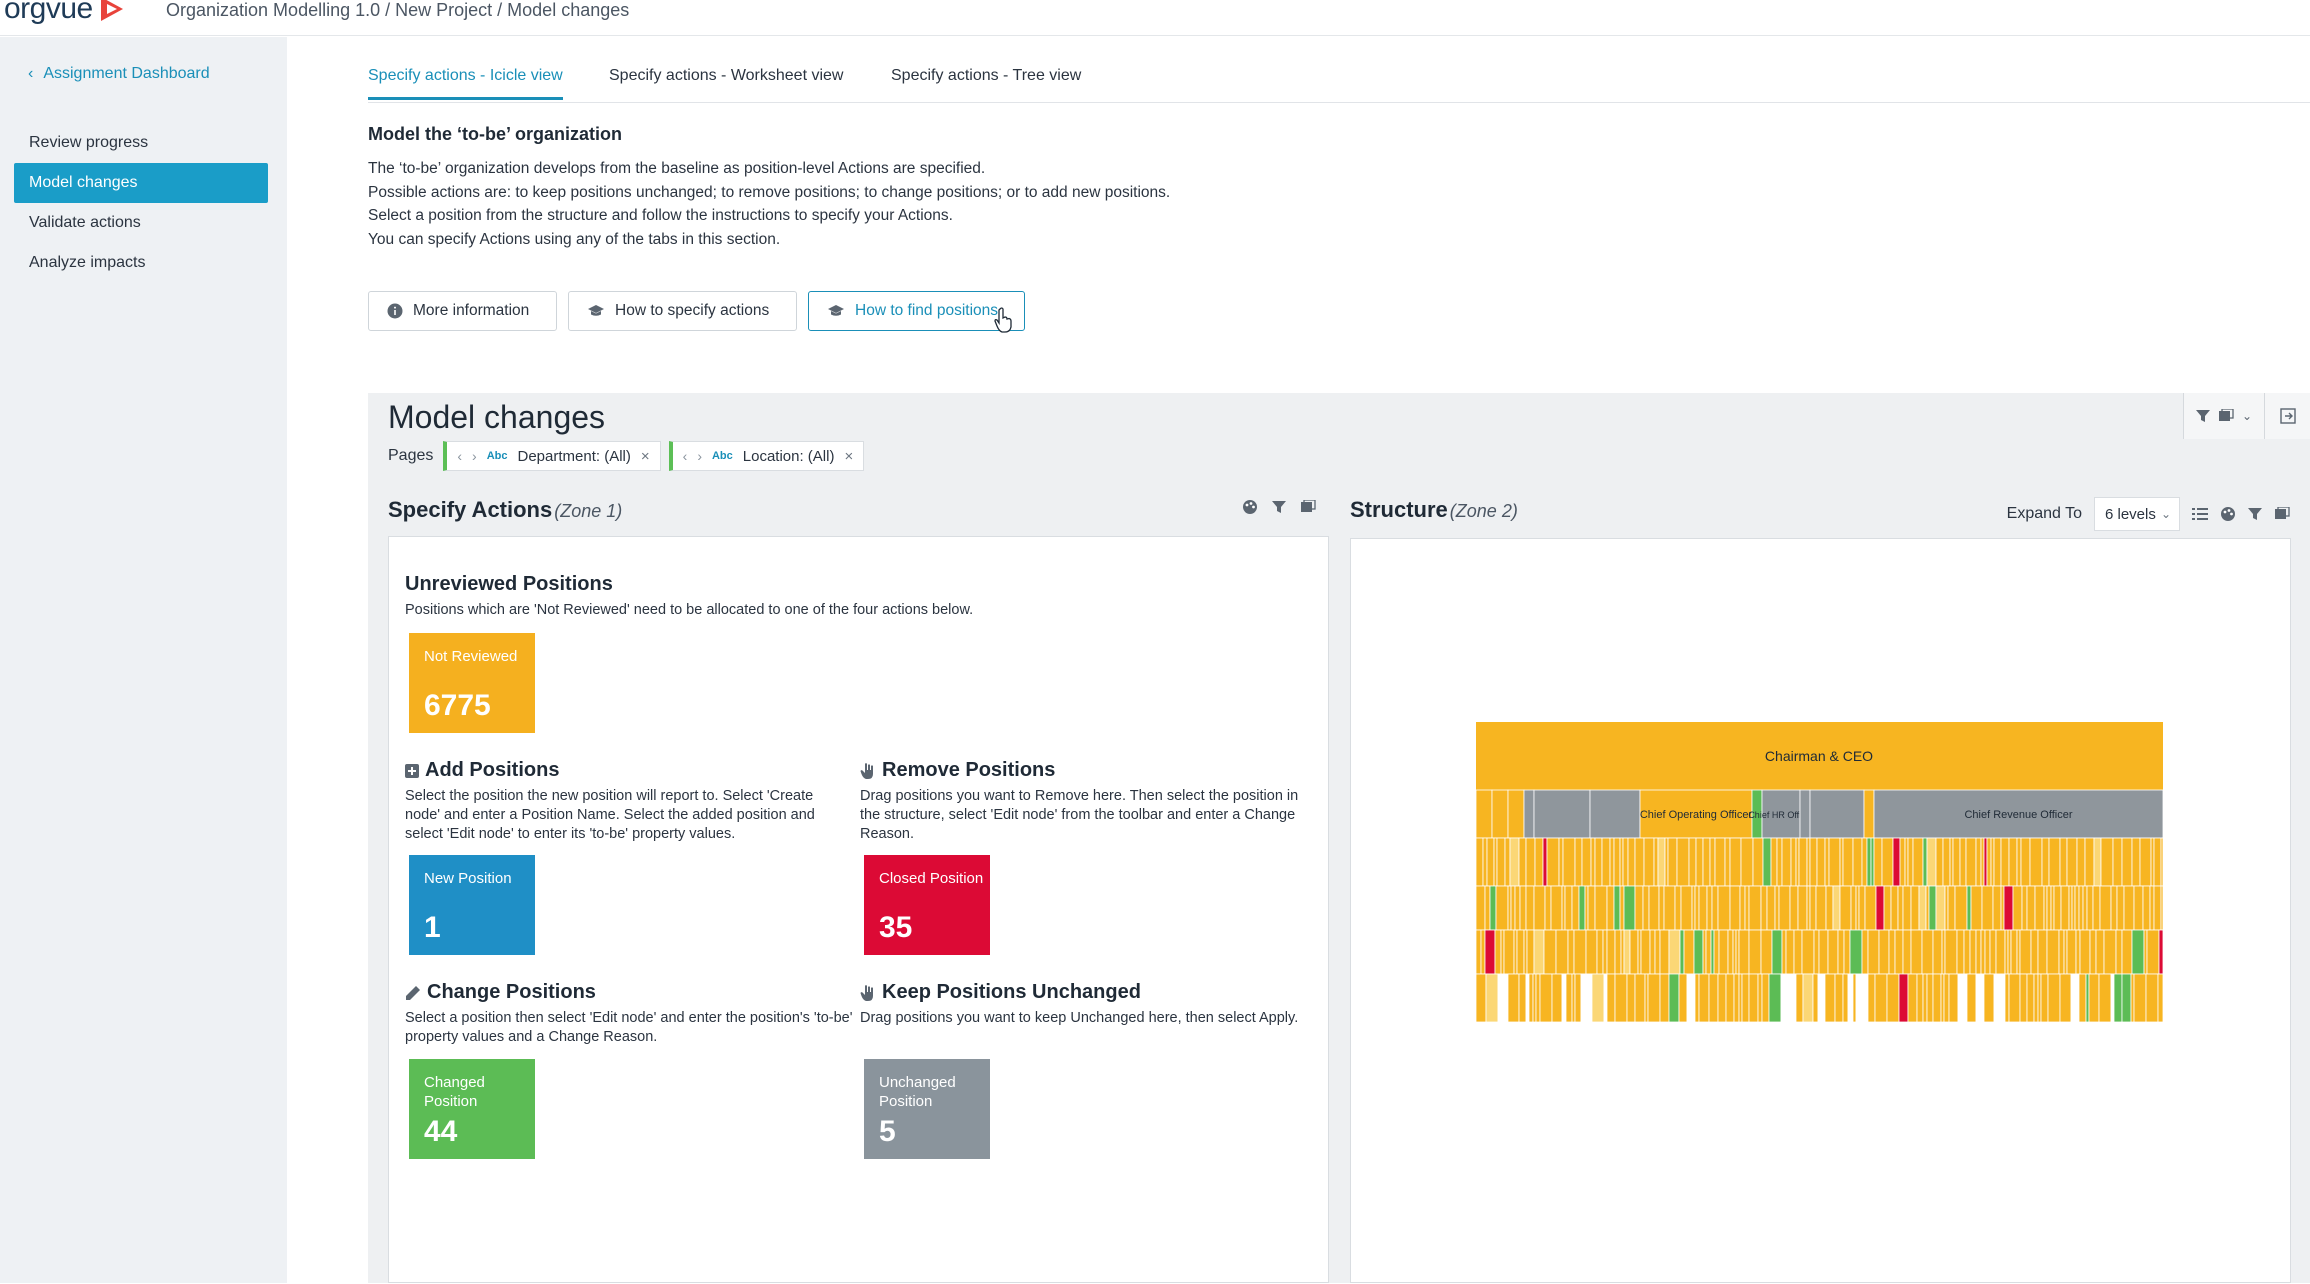  What do you see at coordinates (986, 75) in the screenshot?
I see `tab-tree-view: Specify actions - Tree view` at bounding box center [986, 75].